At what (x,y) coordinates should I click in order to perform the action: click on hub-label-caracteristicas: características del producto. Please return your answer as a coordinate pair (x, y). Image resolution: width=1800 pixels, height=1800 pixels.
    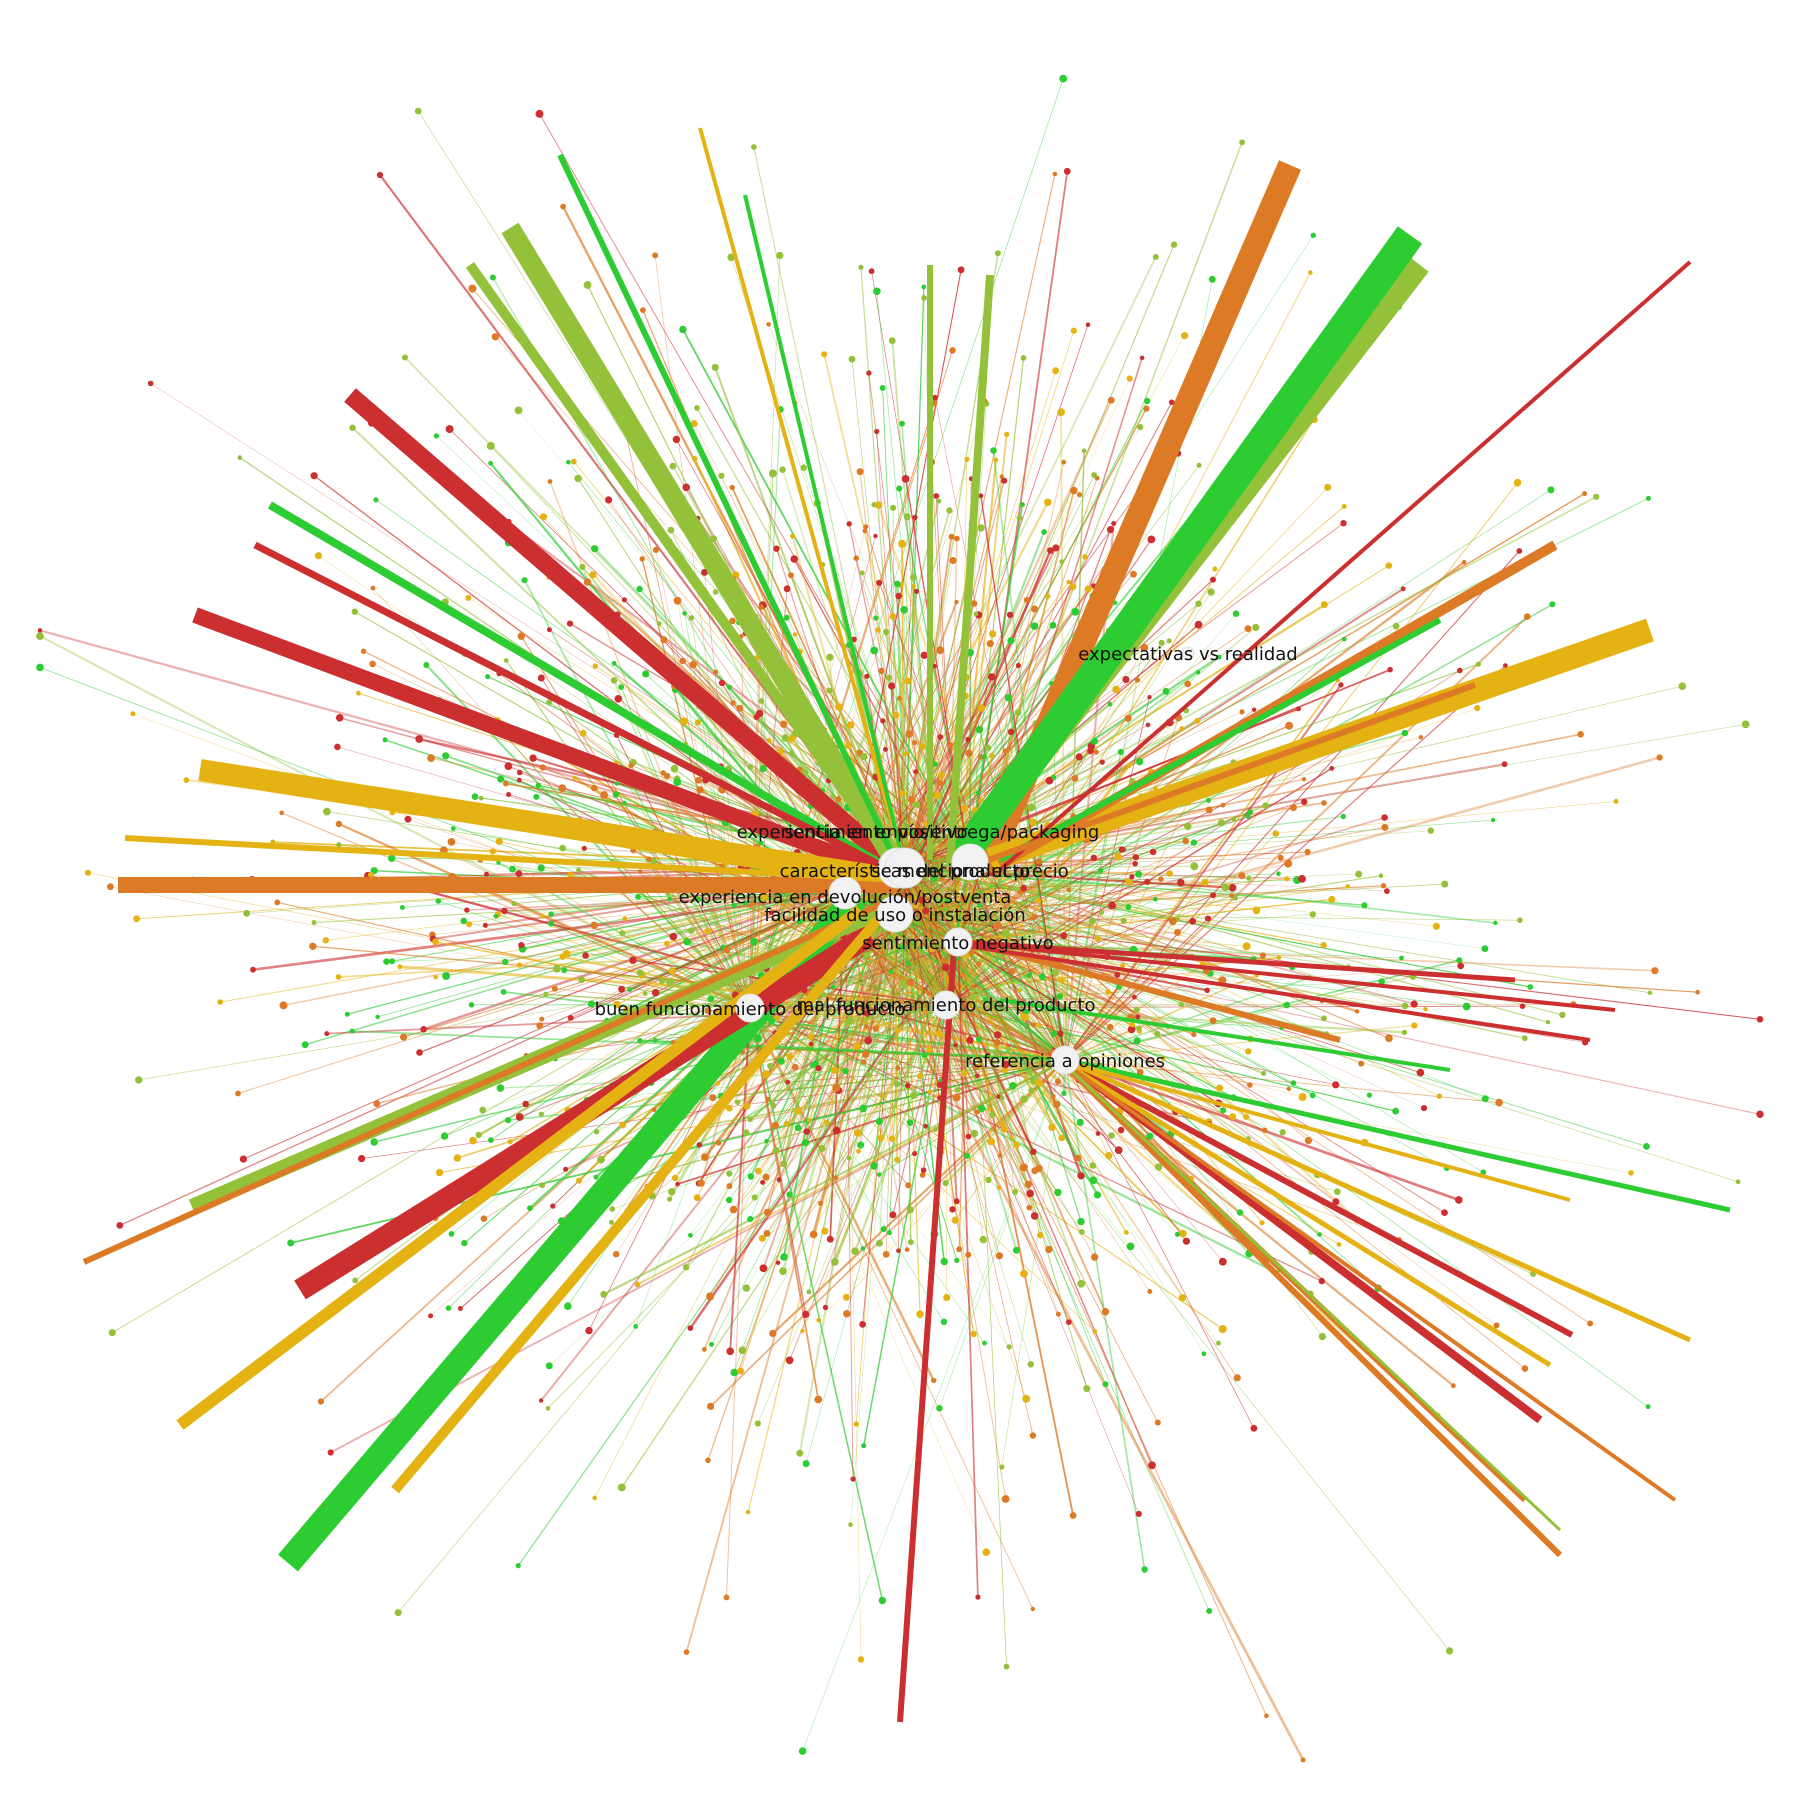
    Looking at the image, I should click on (905, 871).